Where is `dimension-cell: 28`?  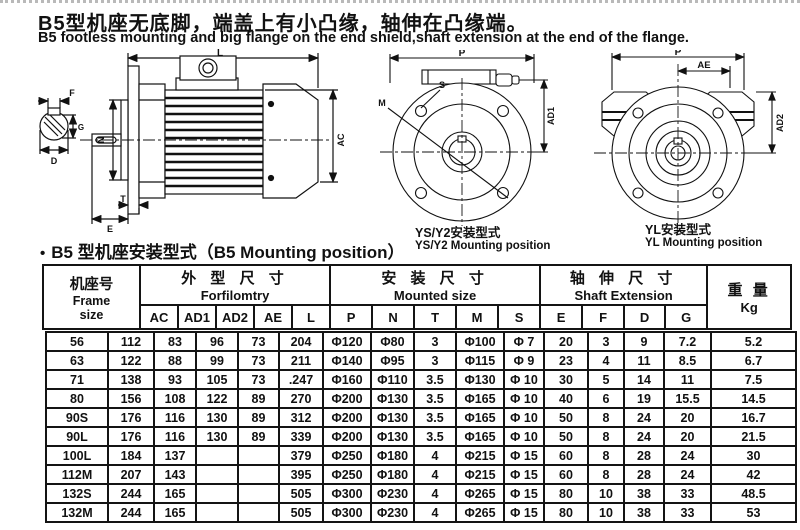
dimension-cell: 28 is located at coordinates (644, 474).